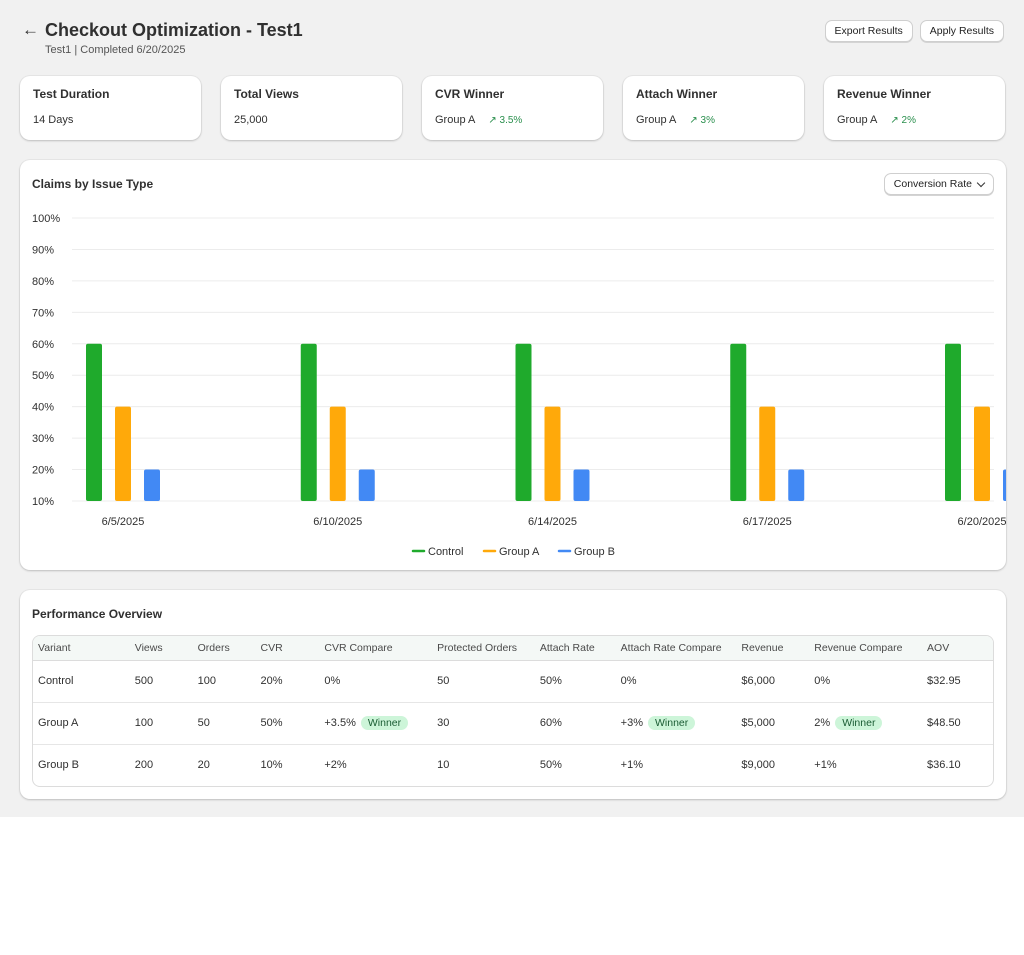  What do you see at coordinates (93, 184) in the screenshot?
I see `chart-title: Claims by Issue Type` at bounding box center [93, 184].